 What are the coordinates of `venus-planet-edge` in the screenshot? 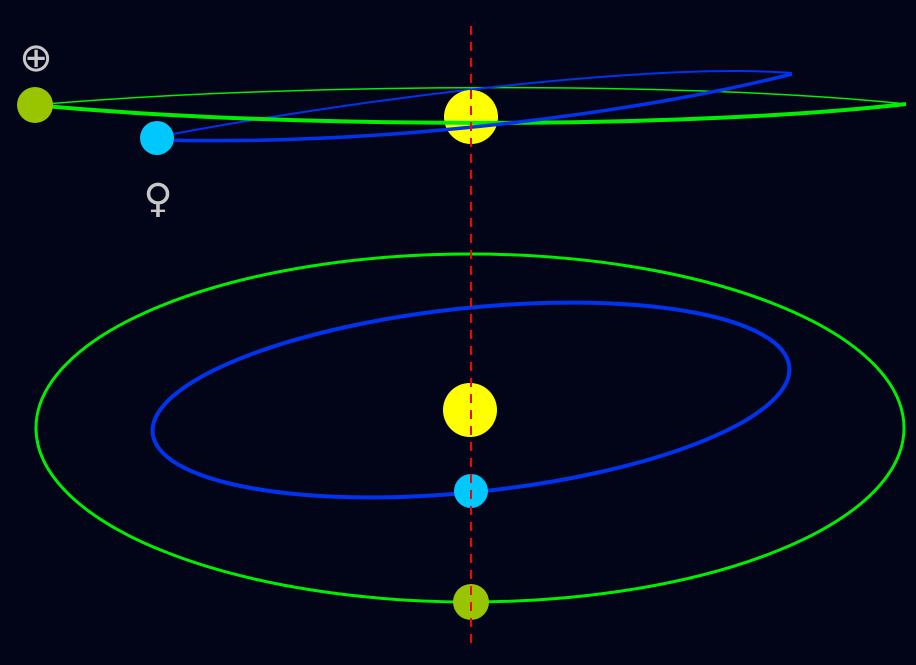 It's located at (157, 138).